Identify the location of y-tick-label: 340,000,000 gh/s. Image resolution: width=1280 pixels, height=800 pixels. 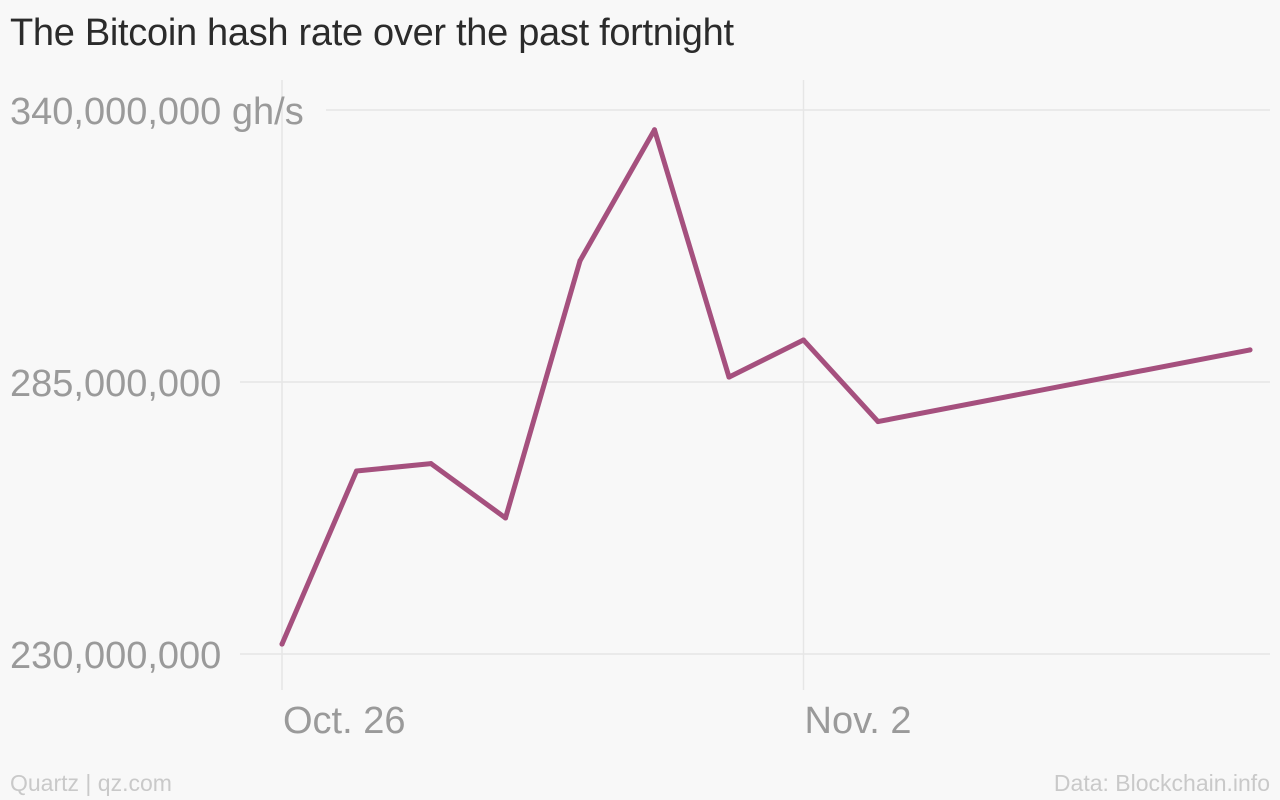
(157, 112).